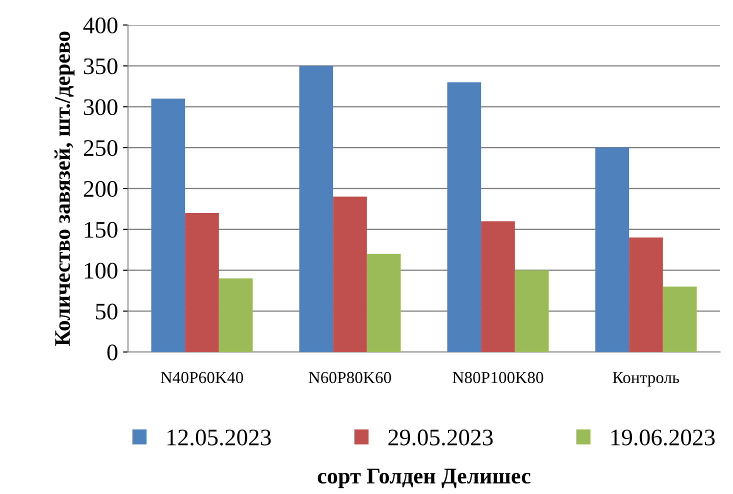 This screenshot has height=494, width=733. I want to click on y-tick-label: 0, so click(112, 352).